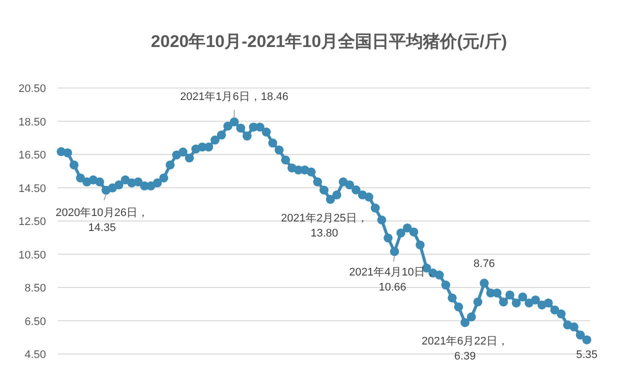 The image size is (618, 380). I want to click on y-tick-label: 10.50, so click(32, 255).